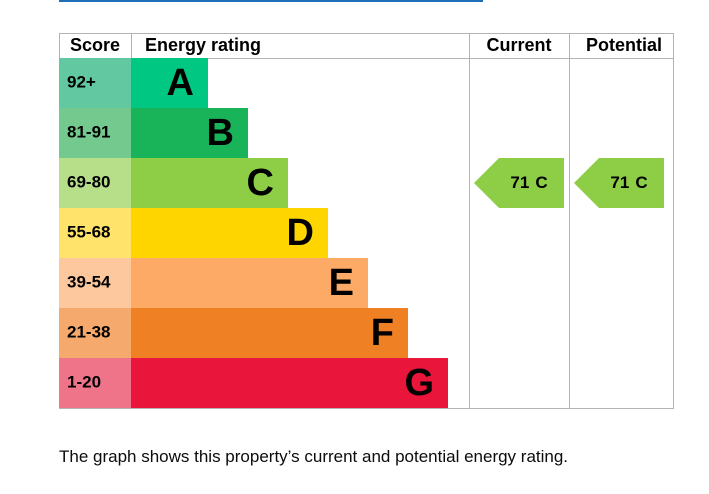 This screenshot has height=494, width=709. I want to click on score-label: 55-68, so click(88, 231).